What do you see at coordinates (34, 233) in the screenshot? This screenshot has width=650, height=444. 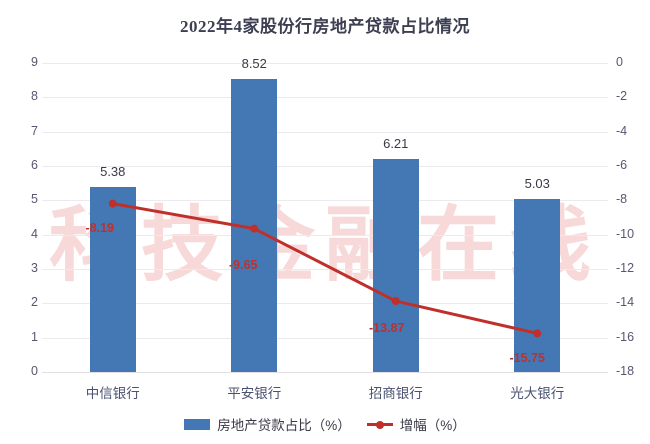 I see `left-axis-tick-label: 4` at bounding box center [34, 233].